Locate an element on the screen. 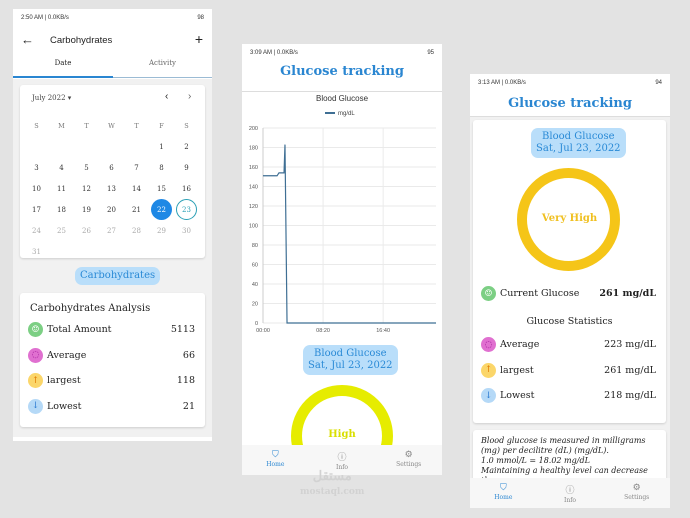 Image resolution: width=690 pixels, height=518 pixels. calendar-day: 22 is located at coordinates (161, 209).